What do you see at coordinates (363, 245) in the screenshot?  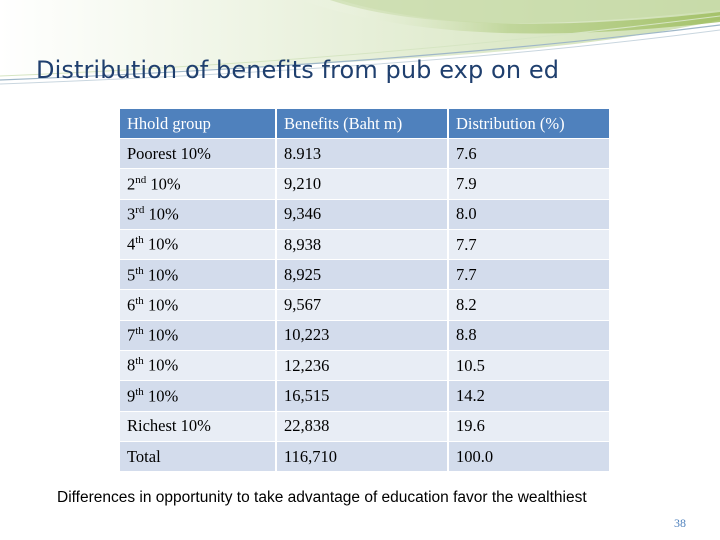 I see `cell-benefits: 8,938` at bounding box center [363, 245].